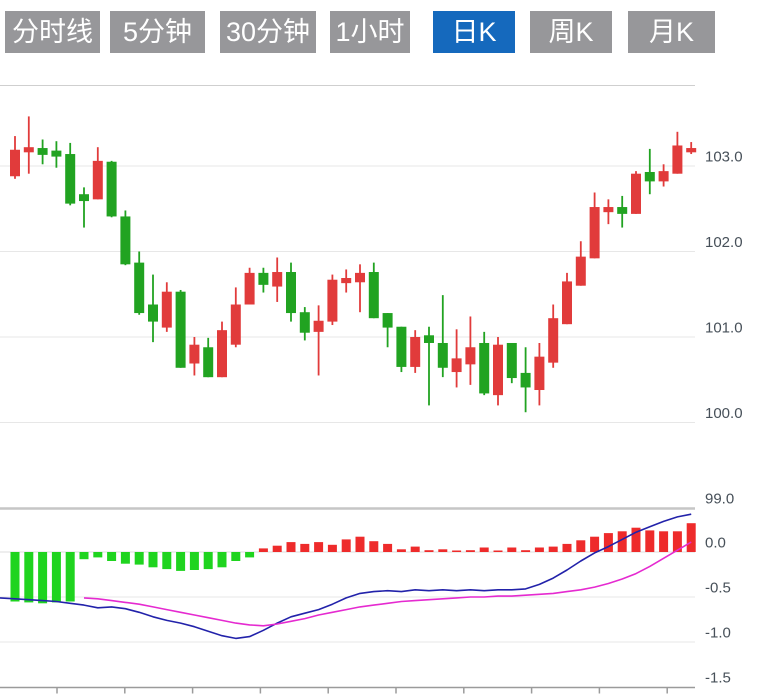  I want to click on macd-axis-label: -1.5, so click(718, 678).